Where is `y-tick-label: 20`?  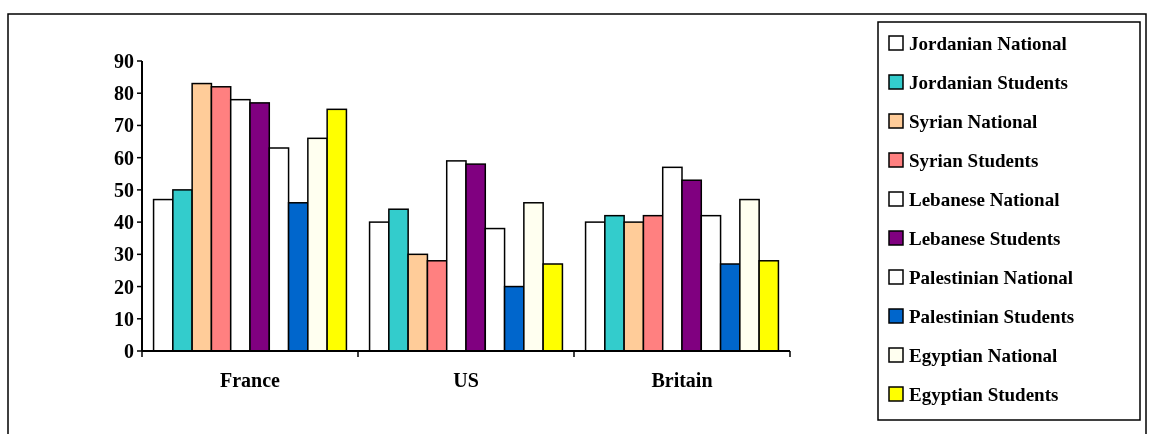
y-tick-label: 20 is located at coordinates (124, 286).